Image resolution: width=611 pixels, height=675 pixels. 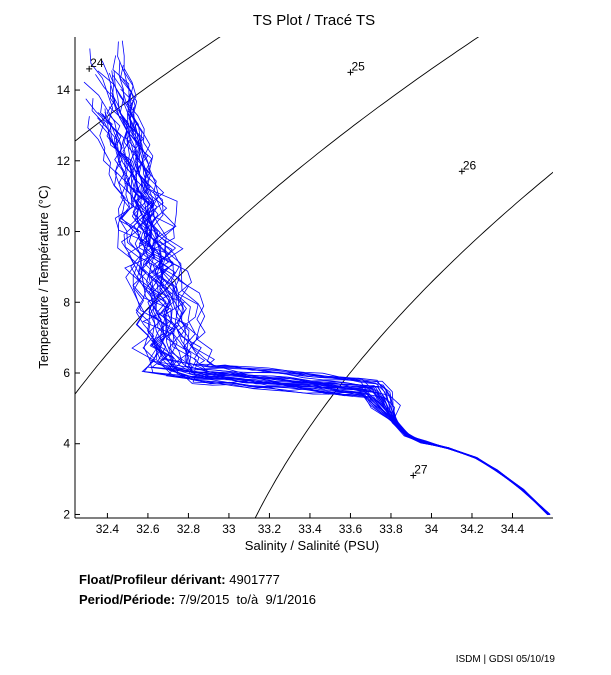 What do you see at coordinates (66, 373) in the screenshot?
I see `y-tick-label: 6` at bounding box center [66, 373].